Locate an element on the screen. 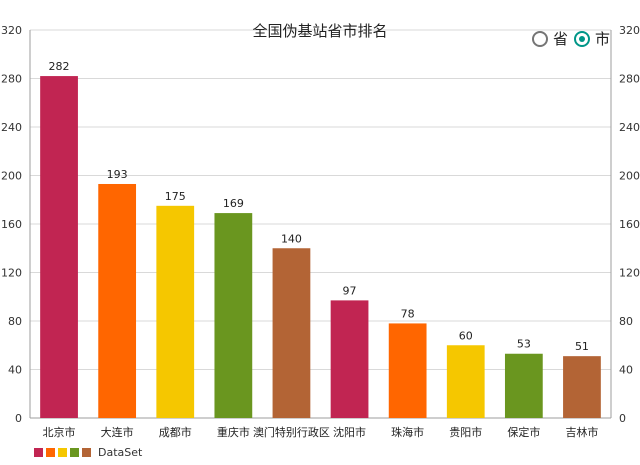 This screenshot has width=640, height=465. radio-province-label: 省 is located at coordinates (560, 39).